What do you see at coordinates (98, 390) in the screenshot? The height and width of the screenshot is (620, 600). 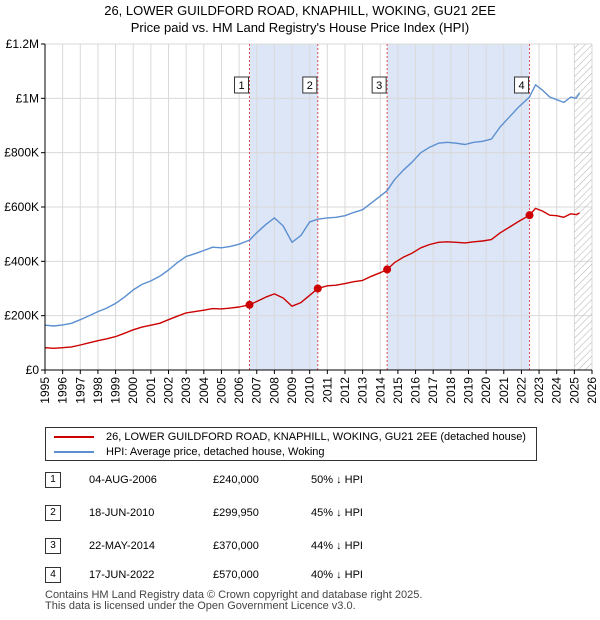 I see `x-tick-label: 1998` at bounding box center [98, 390].